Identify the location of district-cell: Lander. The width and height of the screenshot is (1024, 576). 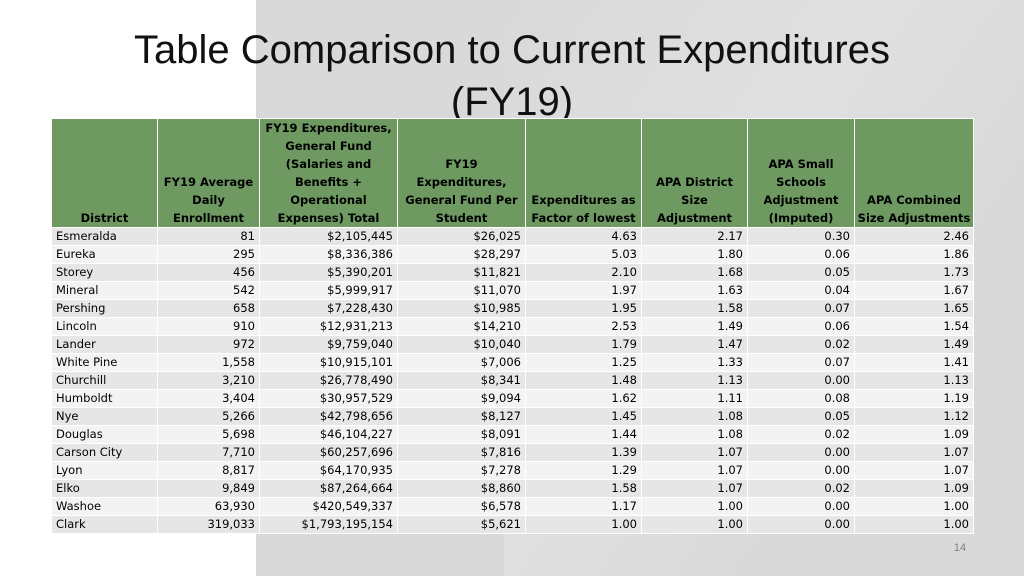
(104, 344).